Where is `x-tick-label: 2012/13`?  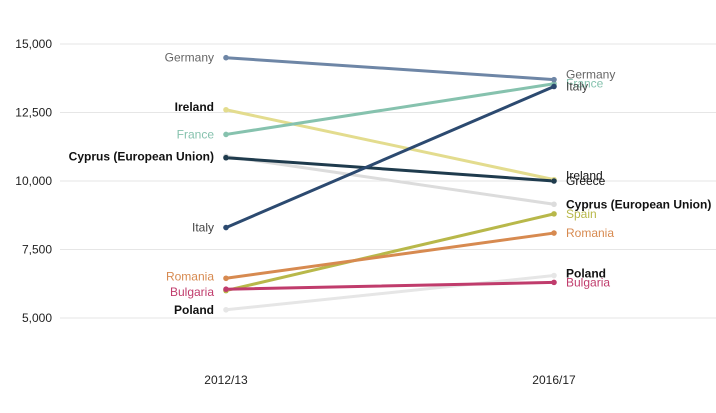 x-tick-label: 2012/13 is located at coordinates (226, 380).